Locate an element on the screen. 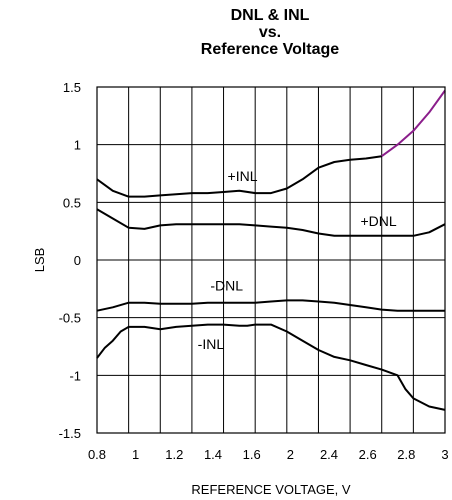 This screenshot has height=500, width=452. chart-title-line-1: DNL & INL is located at coordinates (270, 15).